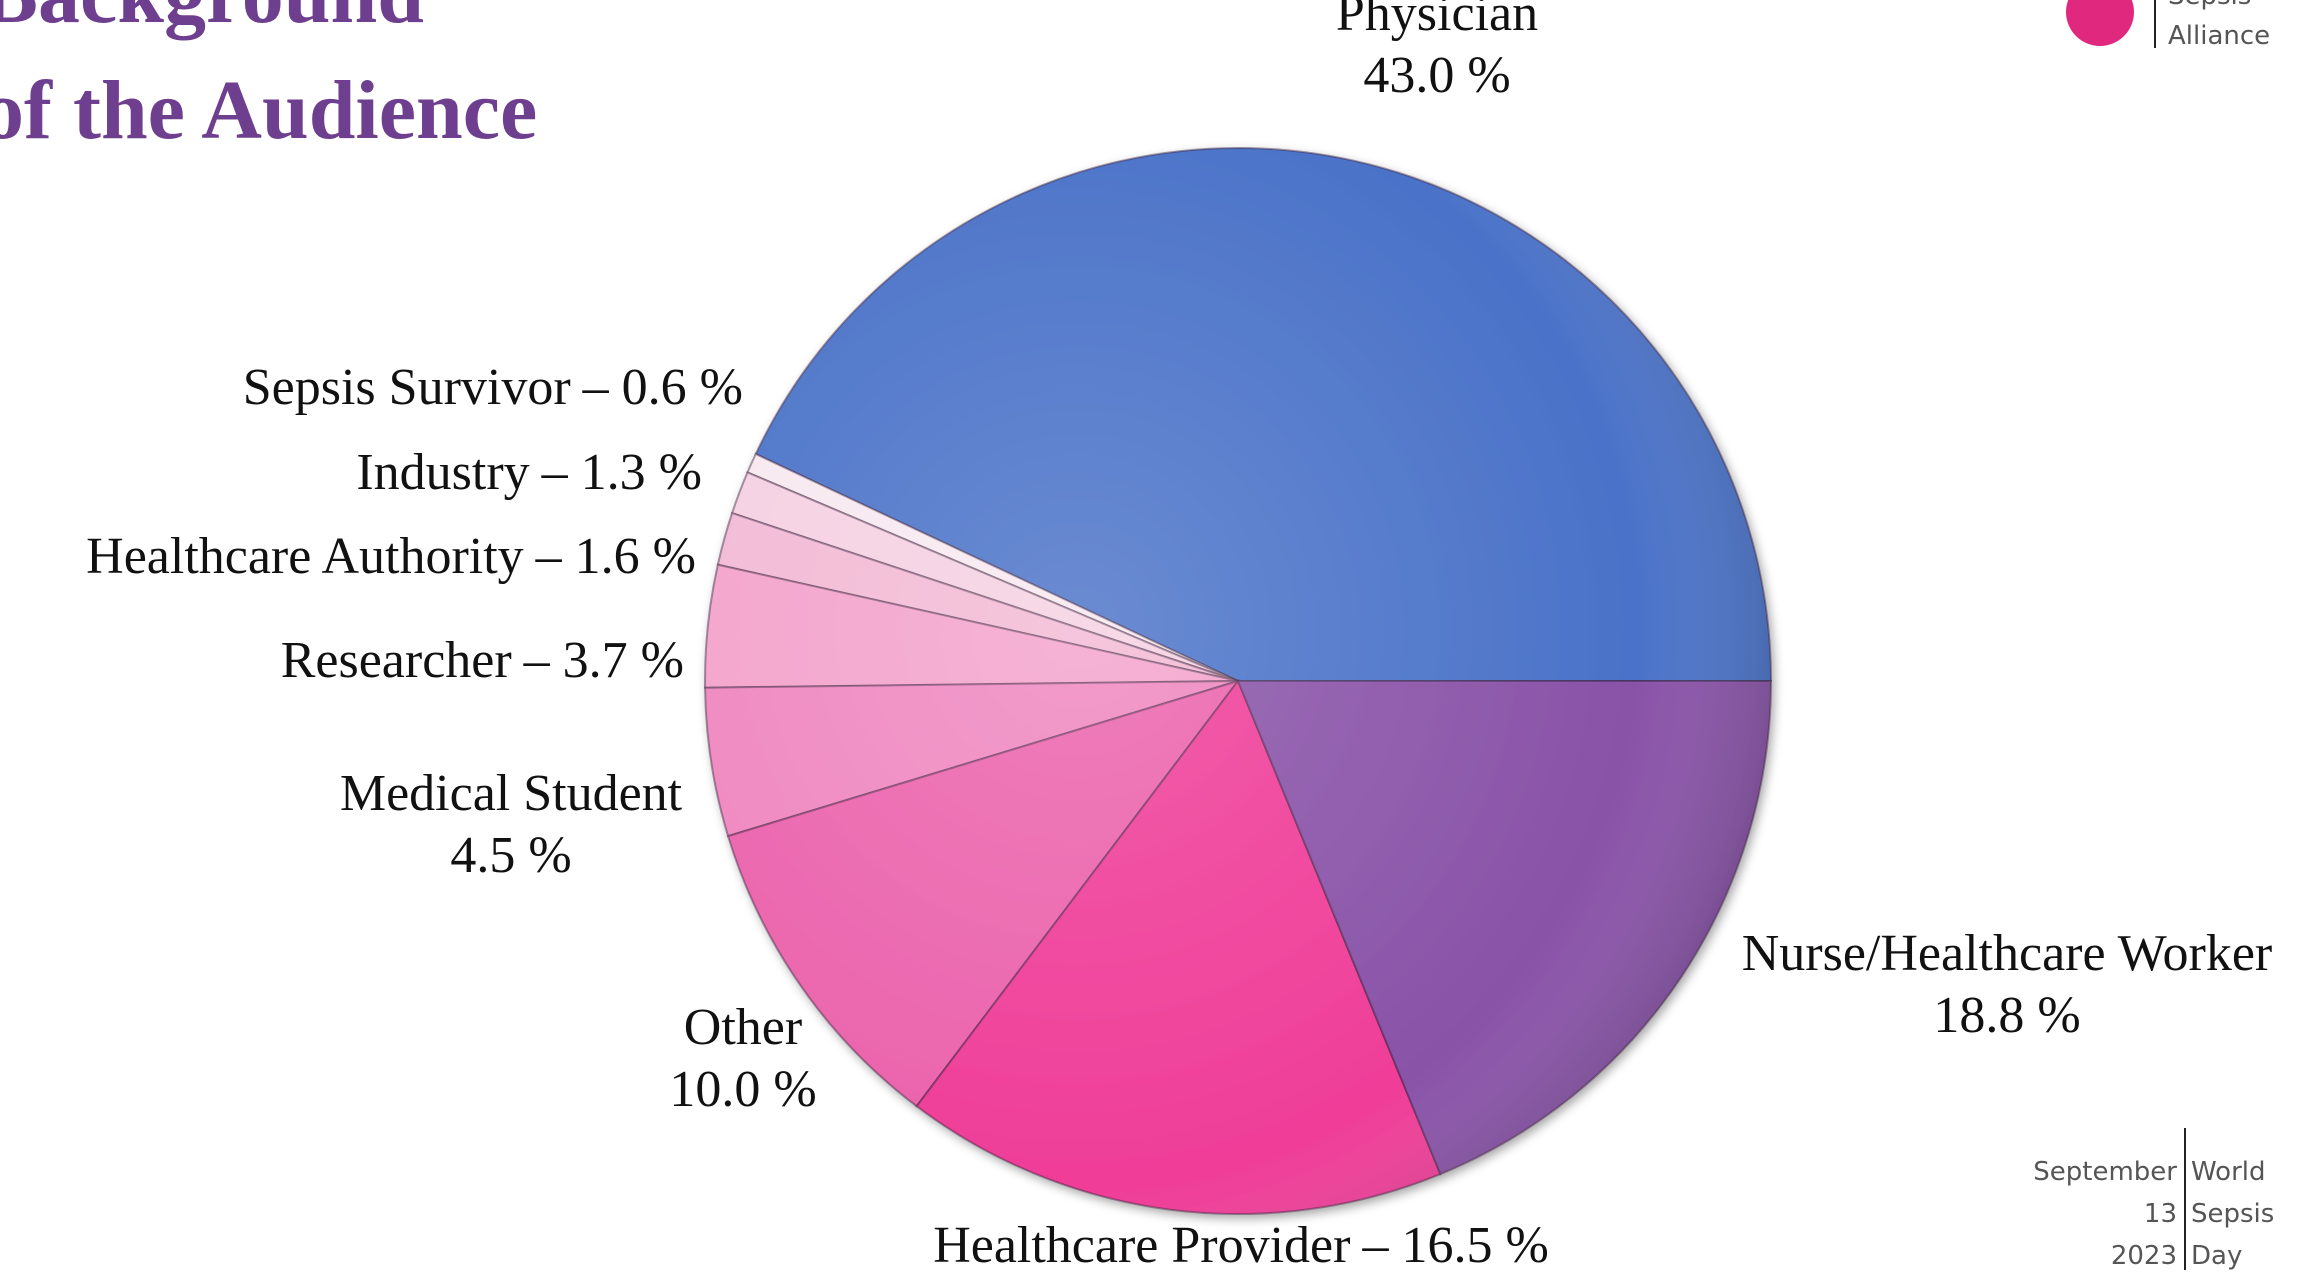 The height and width of the screenshot is (1285, 2322). Describe the element at coordinates (2144, 1256) in the screenshot. I see `footer-text: 2023` at that location.